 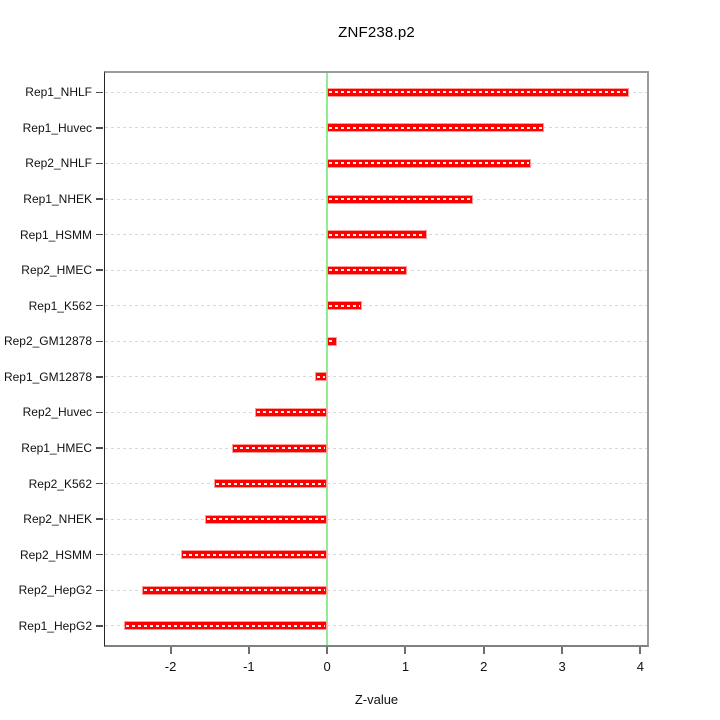 I want to click on y-axis-label: Rep1_HSMM, so click(x=55, y=234).